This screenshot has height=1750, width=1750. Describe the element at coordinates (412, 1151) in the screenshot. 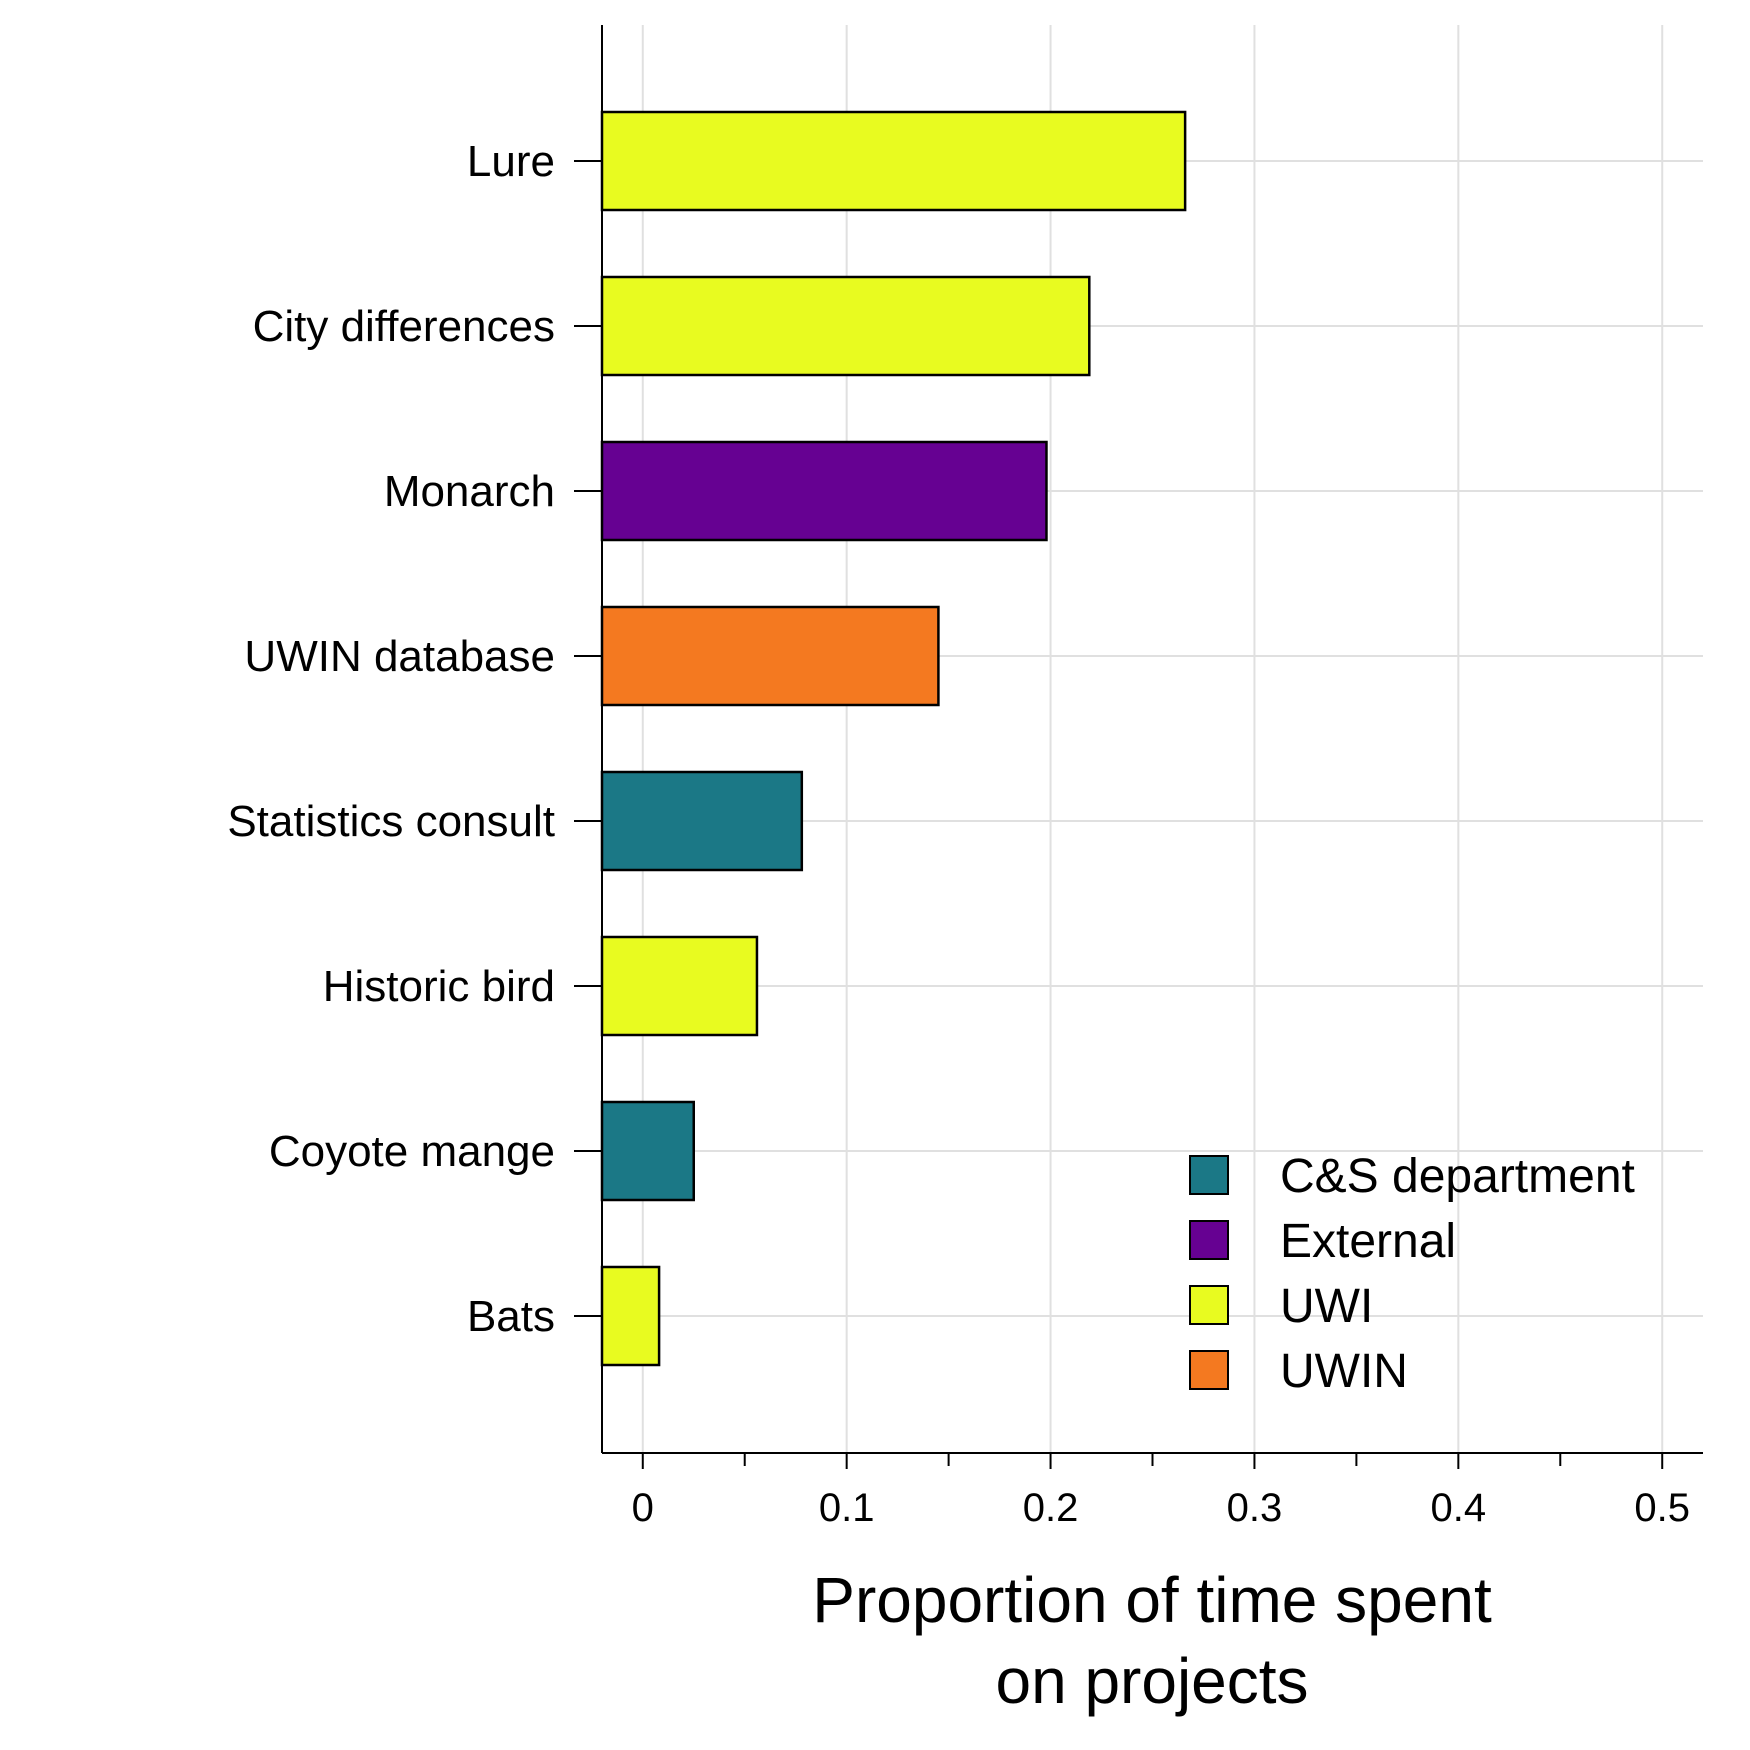

I see `y-tick-label: Coyote mange` at that location.